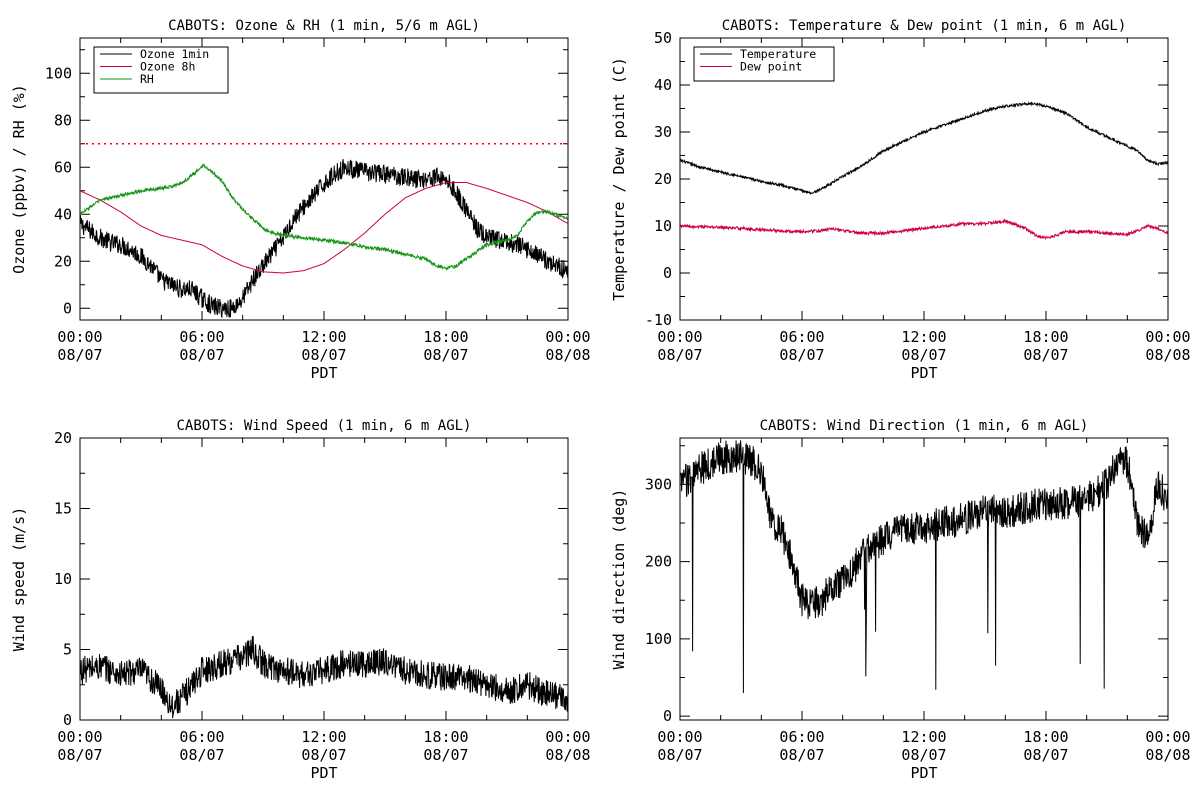 Image resolution: width=1200 pixels, height=800 pixels. What do you see at coordinates (63, 509) in the screenshot?
I see `y-tick-label: 15` at bounding box center [63, 509].